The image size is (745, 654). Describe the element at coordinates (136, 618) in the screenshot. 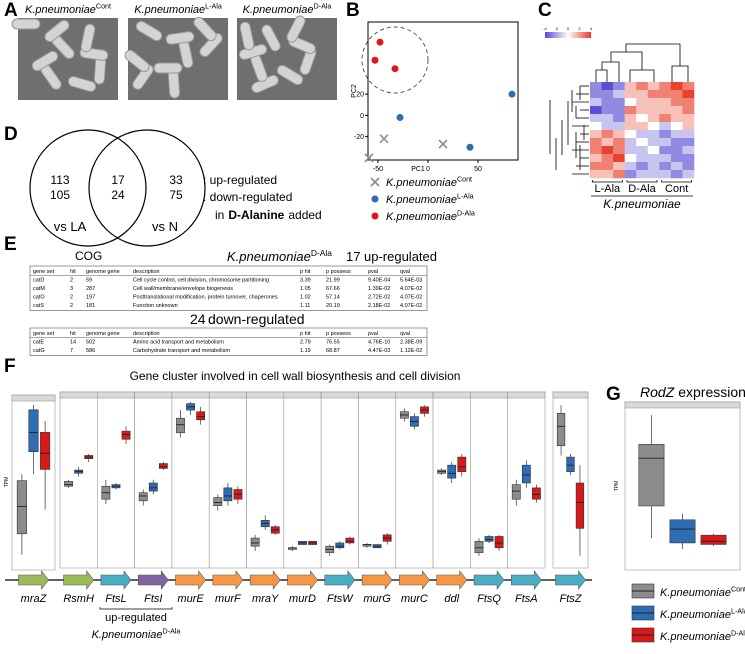

I see `annotation: up-regulated` at that location.